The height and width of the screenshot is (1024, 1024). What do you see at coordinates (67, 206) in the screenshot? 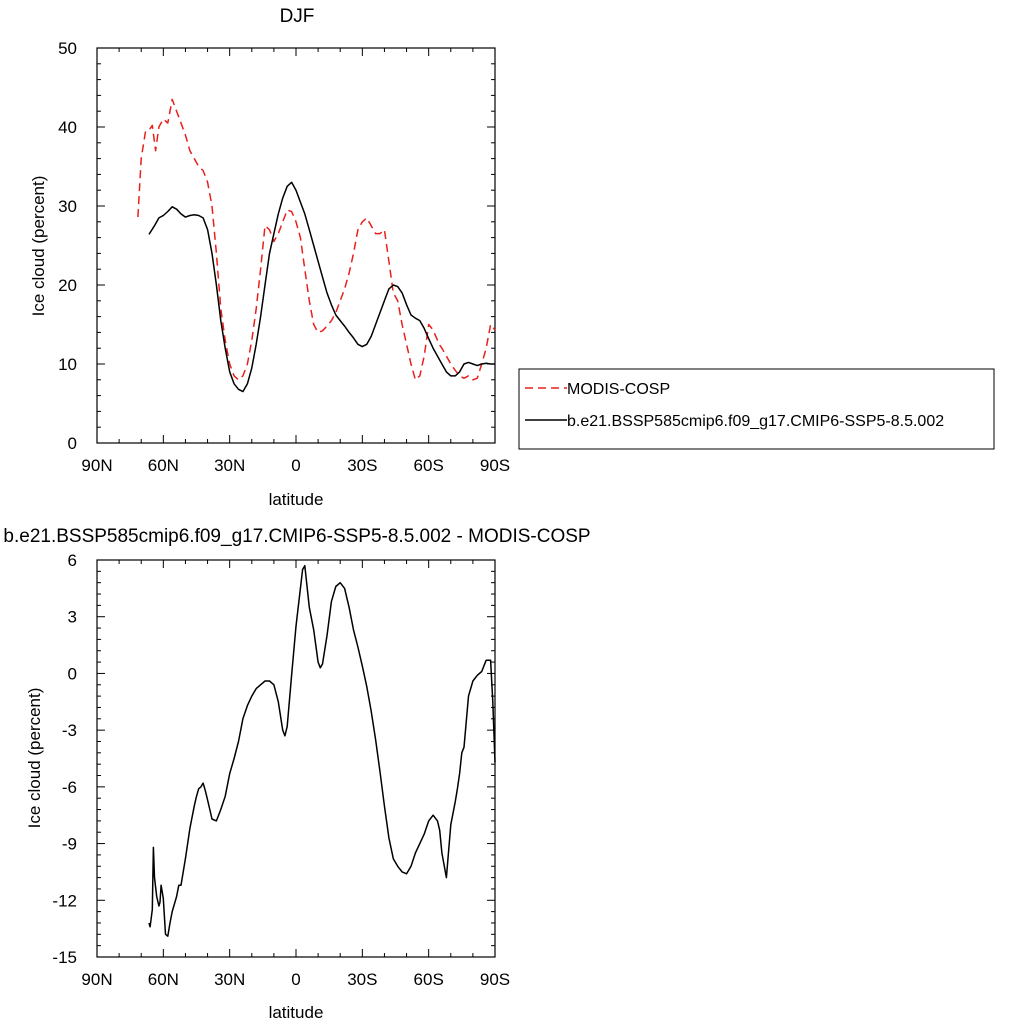
I see `top-y-tick-label: 30` at bounding box center [67, 206].